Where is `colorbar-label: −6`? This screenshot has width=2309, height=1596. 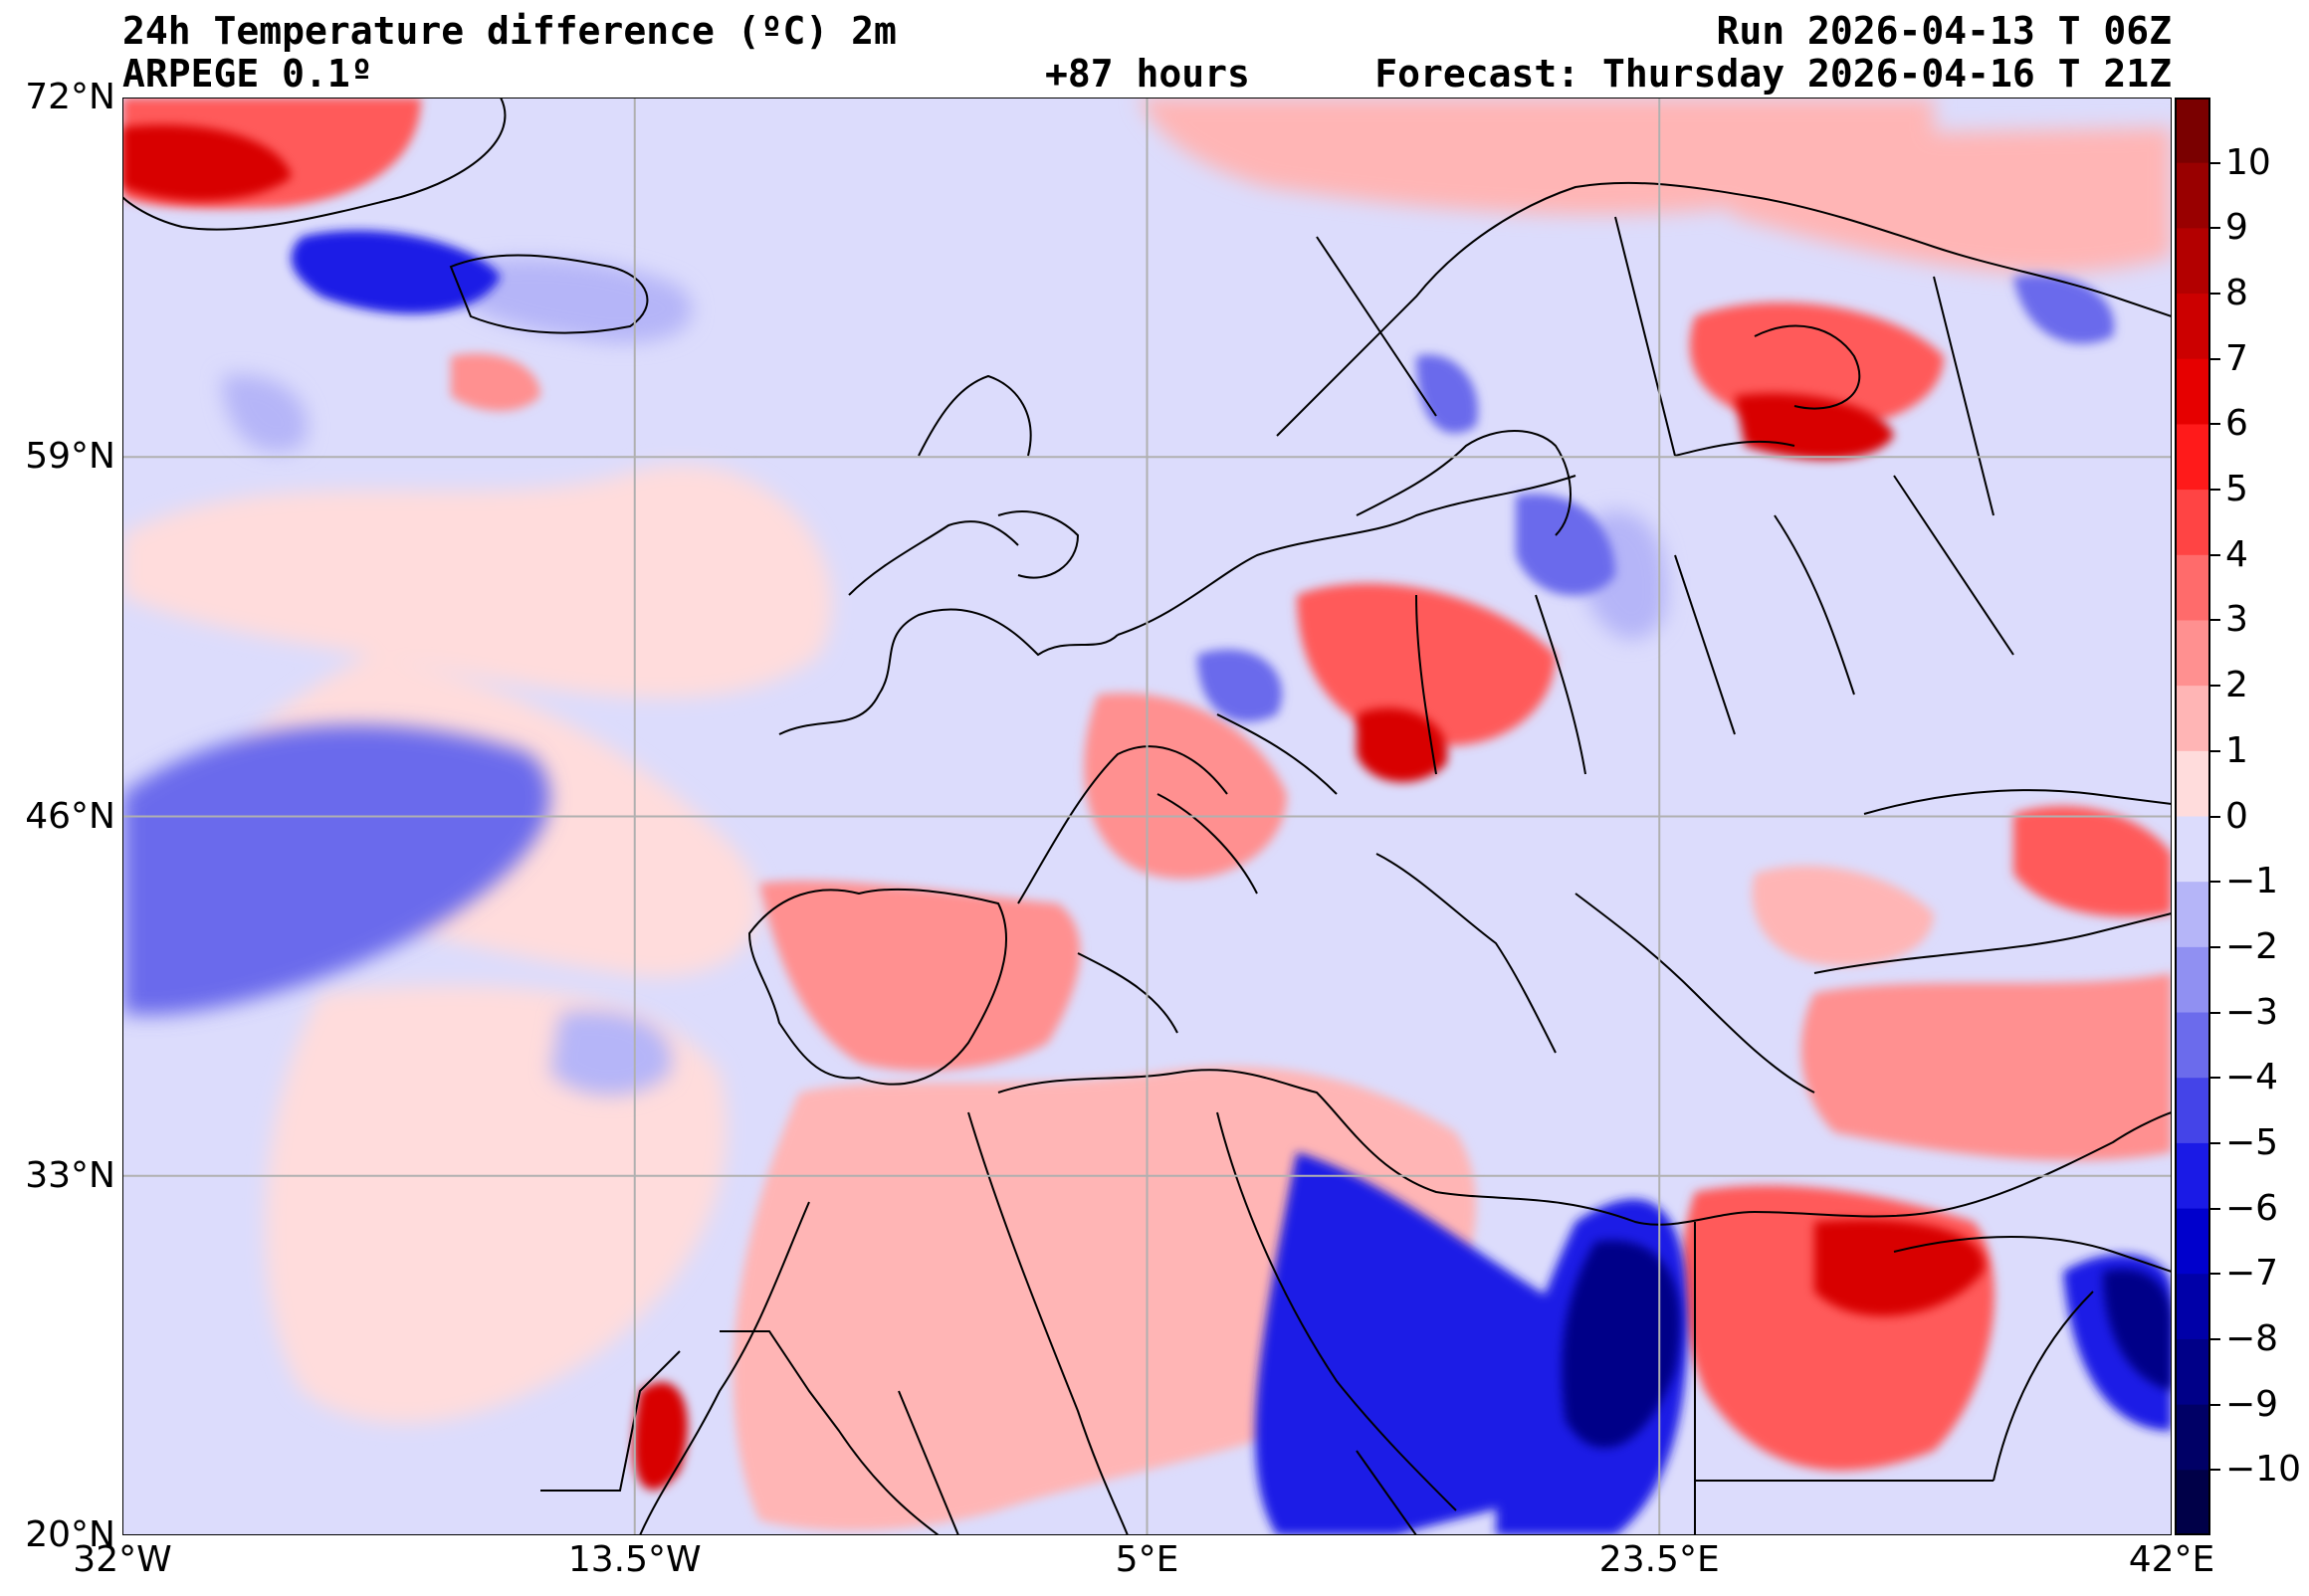
colorbar-label: −6 is located at coordinates (2252, 1208).